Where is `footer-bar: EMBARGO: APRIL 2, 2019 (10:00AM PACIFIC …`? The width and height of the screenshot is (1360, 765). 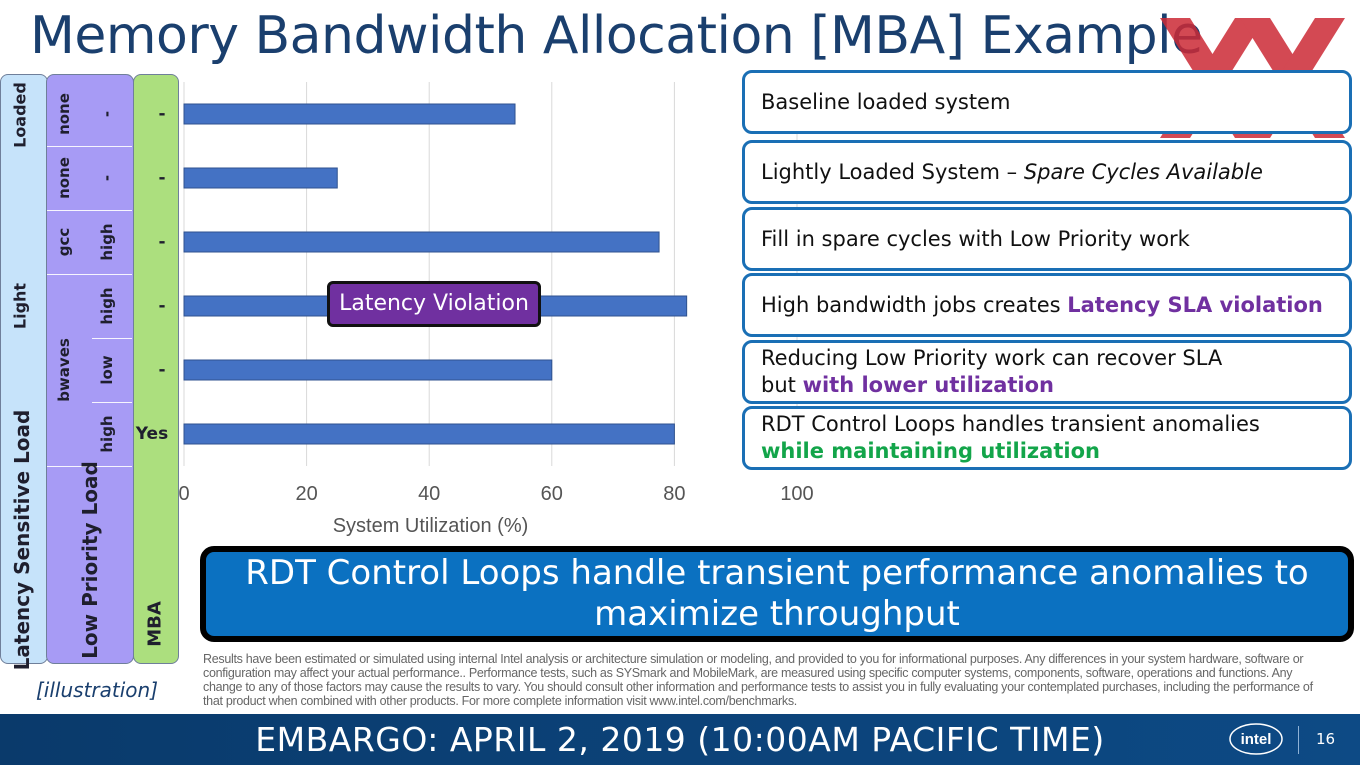
footer-bar: EMBARGO: APRIL 2, 2019 (10:00AM PACIFIC … is located at coordinates (680, 739).